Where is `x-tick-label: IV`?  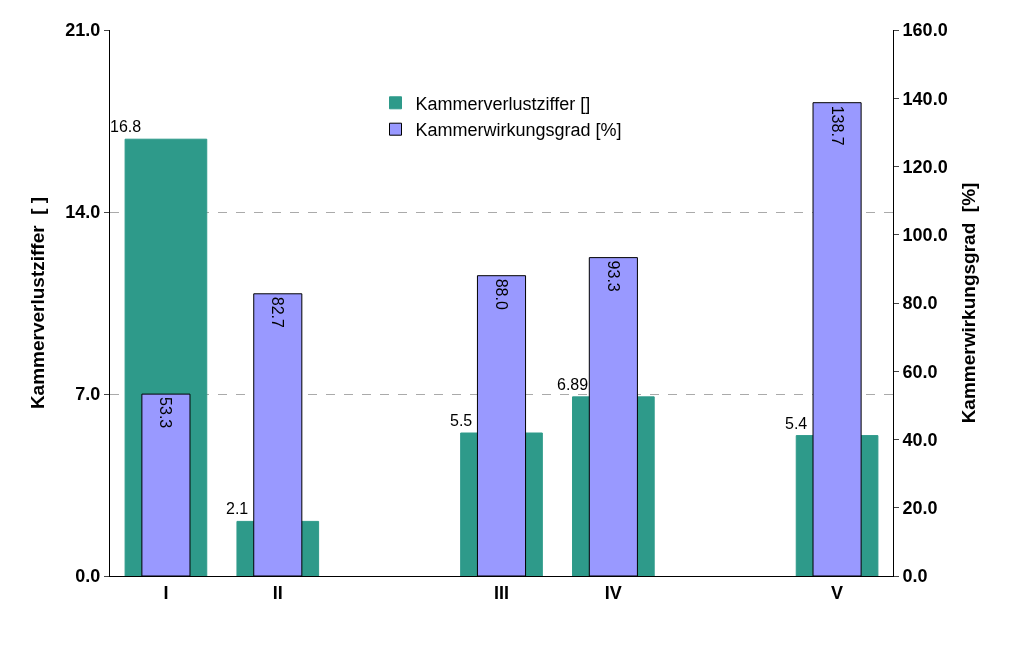 x-tick-label: IV is located at coordinates (613, 592).